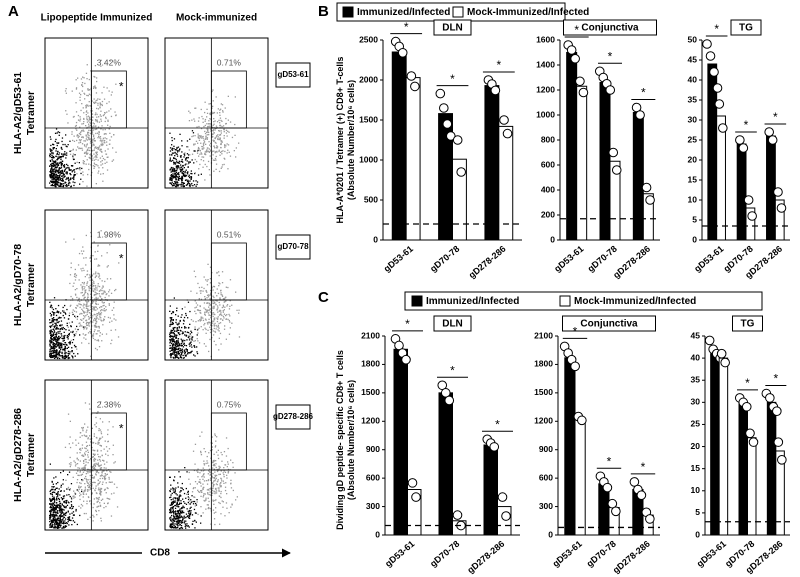 This screenshot has height=577, width=800. Describe the element at coordinates (24, 113) in the screenshot. I see `row-label: HLA-A2/gD53-61Tetramer` at that location.